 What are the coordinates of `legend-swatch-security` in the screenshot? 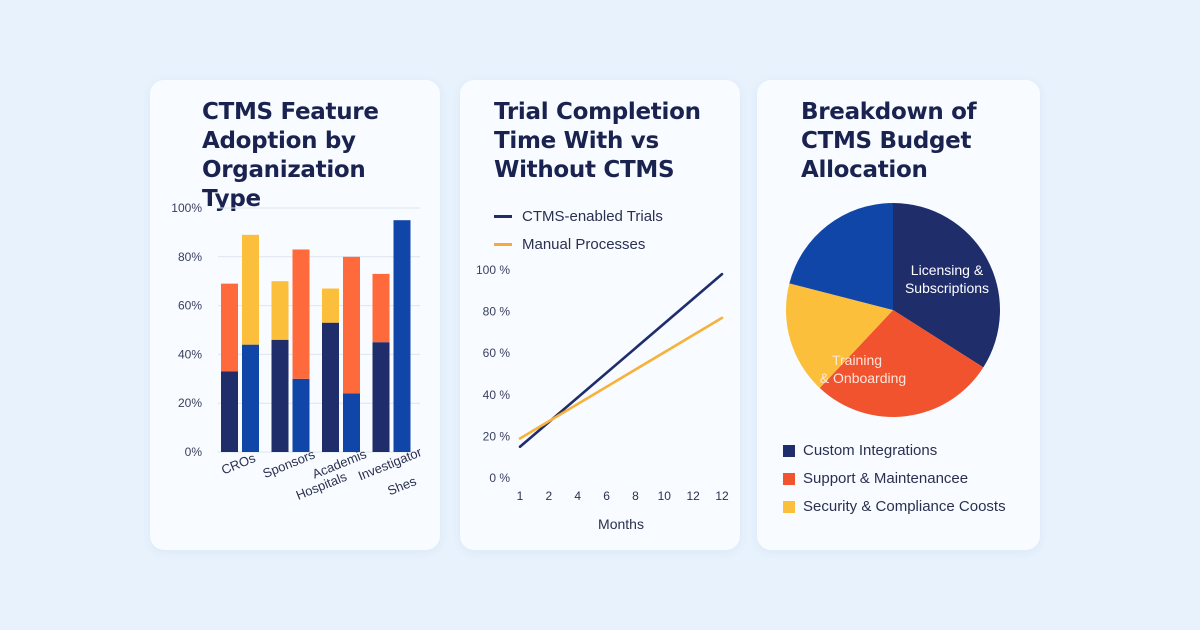 It's located at (789, 506).